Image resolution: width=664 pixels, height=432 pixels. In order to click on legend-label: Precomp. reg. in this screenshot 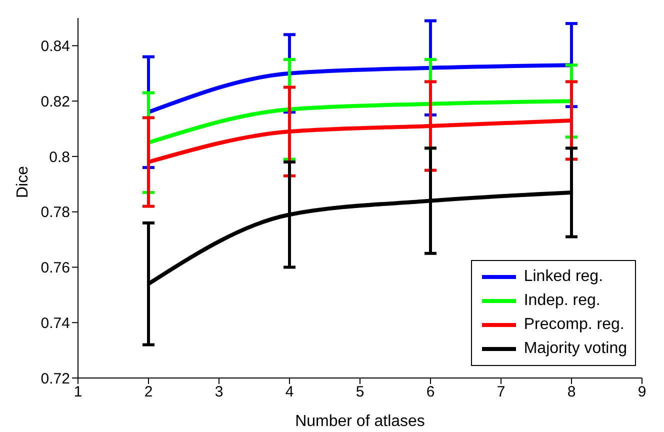, I will do `click(574, 325)`.